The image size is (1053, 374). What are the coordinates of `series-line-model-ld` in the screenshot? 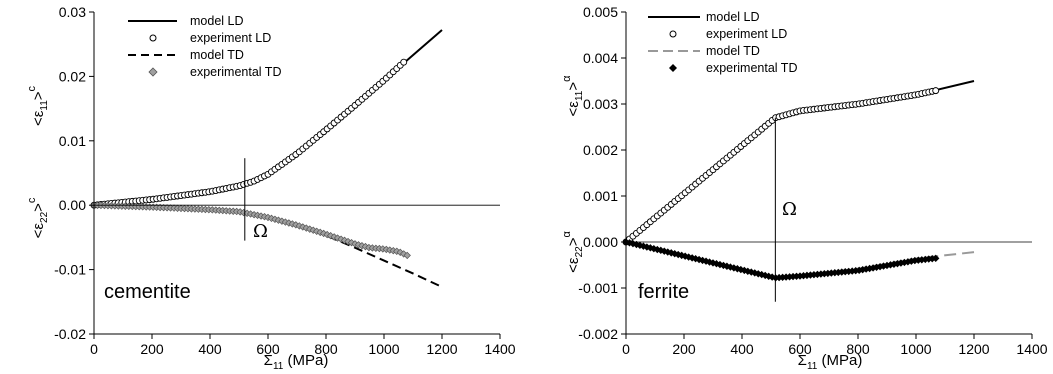 It's located at (800, 161).